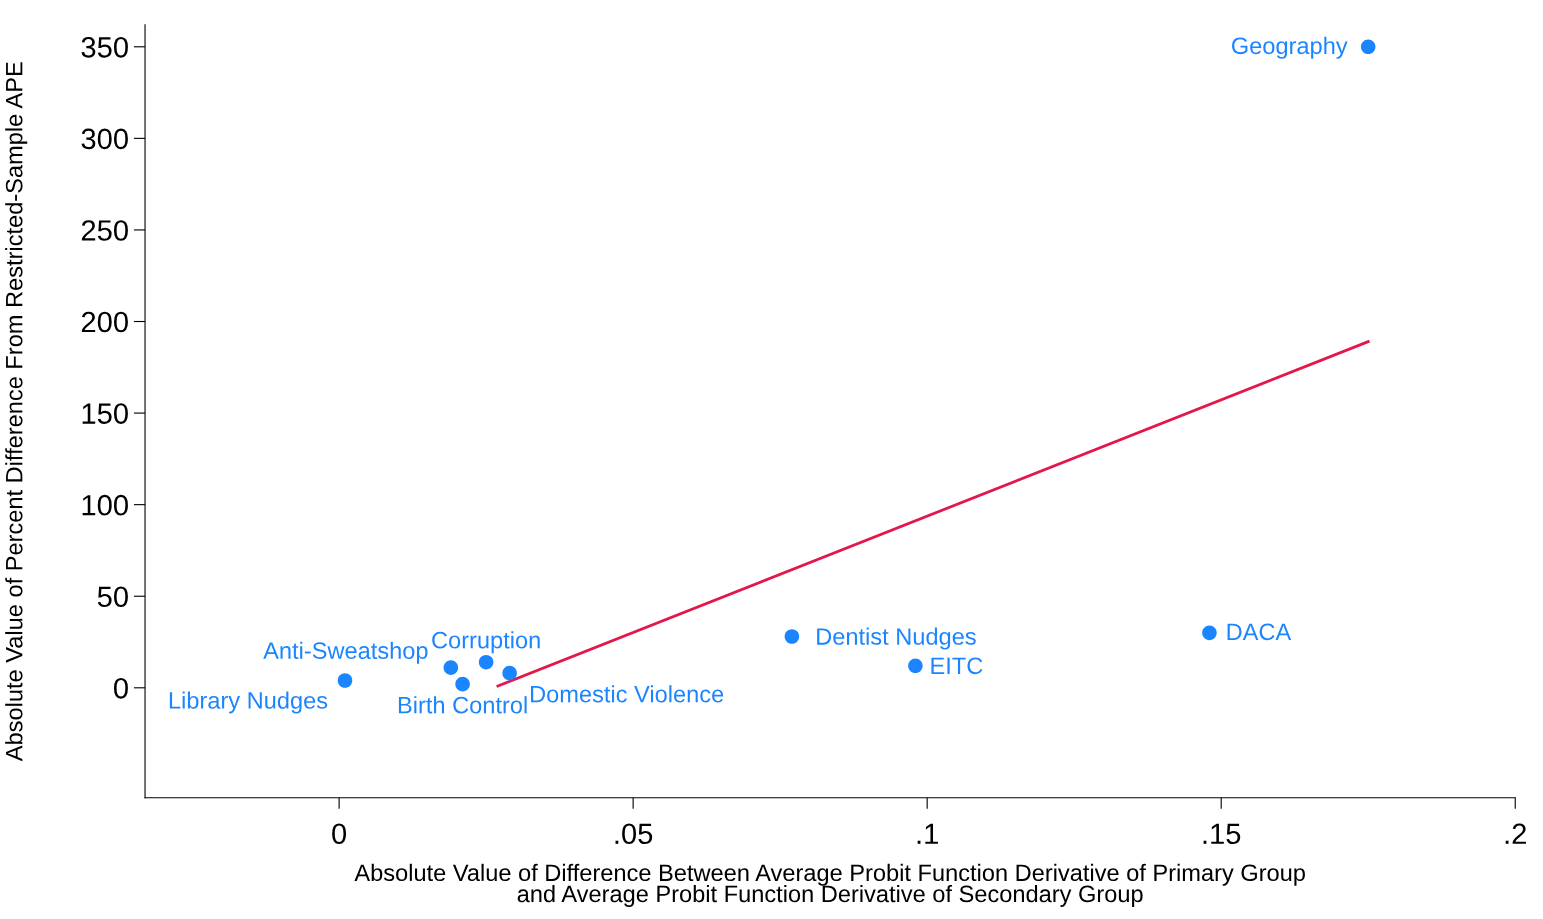 The width and height of the screenshot is (1543, 919). Describe the element at coordinates (829, 885) in the screenshot. I see `x-axis-title: Absolute Value of Difference Between Average Probit Function Derivative of Primary Group and Average Probit Function Derivative of Secondary Group` at that location.